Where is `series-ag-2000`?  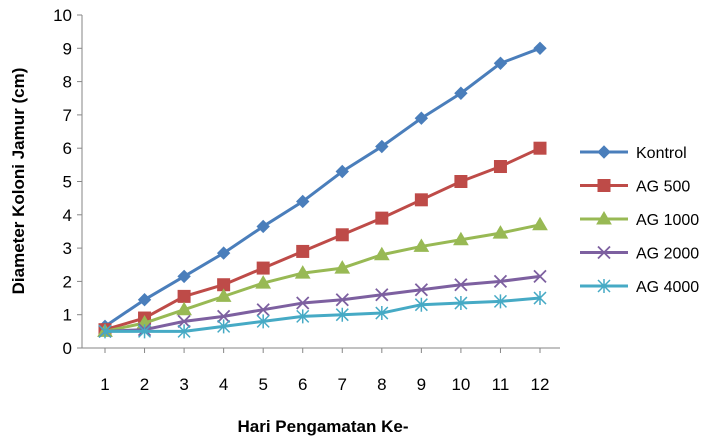
series-ag-2000 is located at coordinates (322, 303).